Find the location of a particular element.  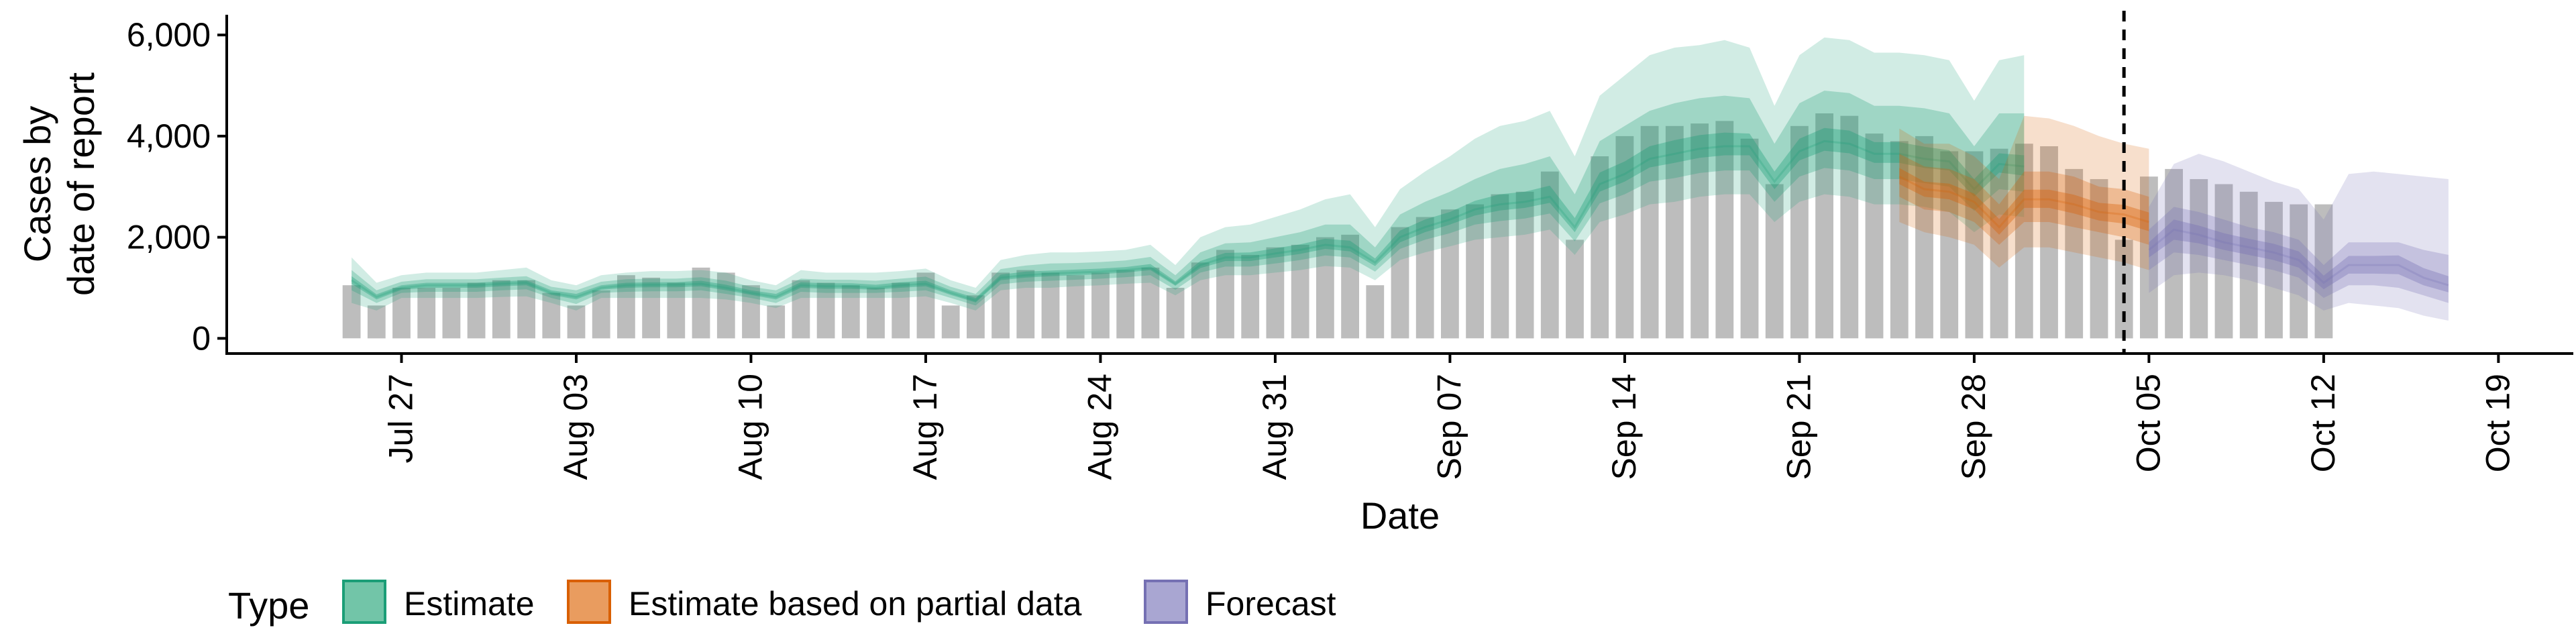

y-tick-label: 0 is located at coordinates (201, 338).